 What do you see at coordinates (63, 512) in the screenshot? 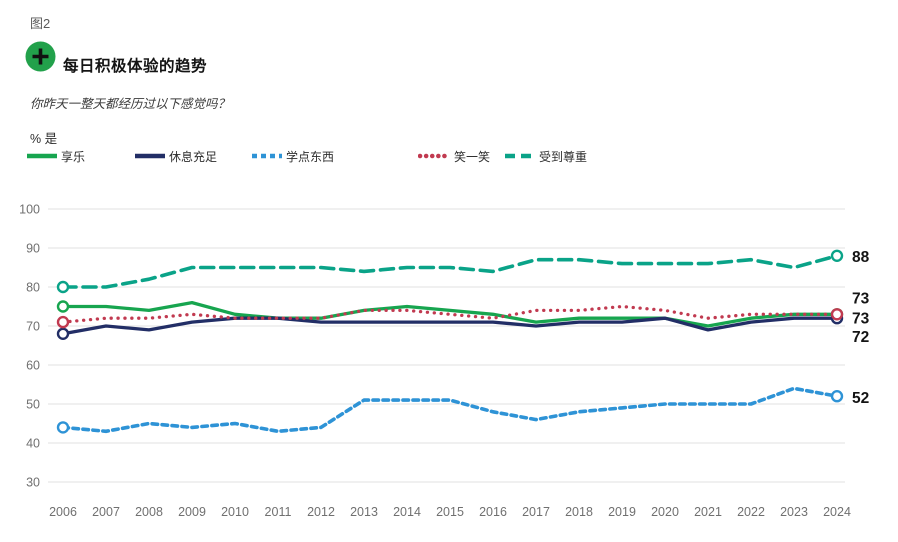
I see `x-tick-label: 2006` at bounding box center [63, 512].